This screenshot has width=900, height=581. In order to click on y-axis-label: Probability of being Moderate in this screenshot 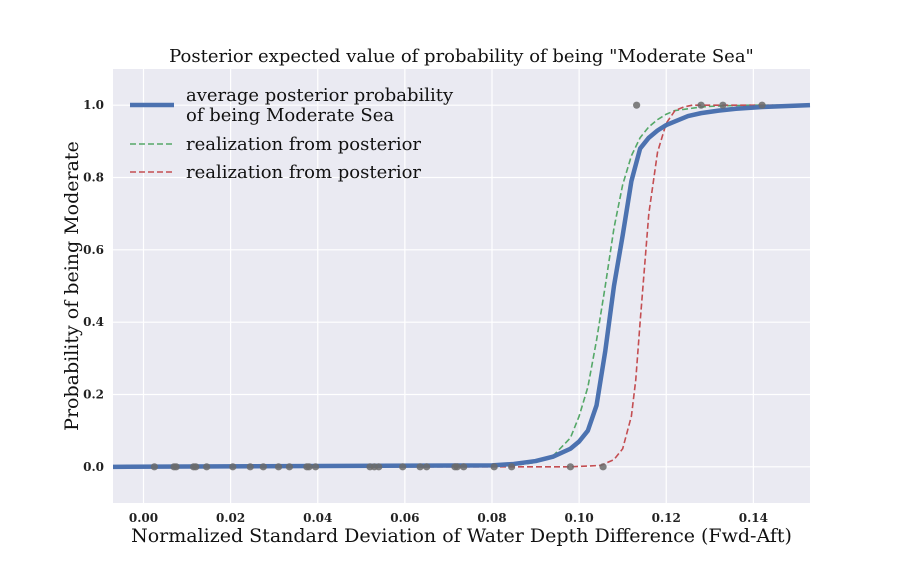, I will do `click(72, 286)`.